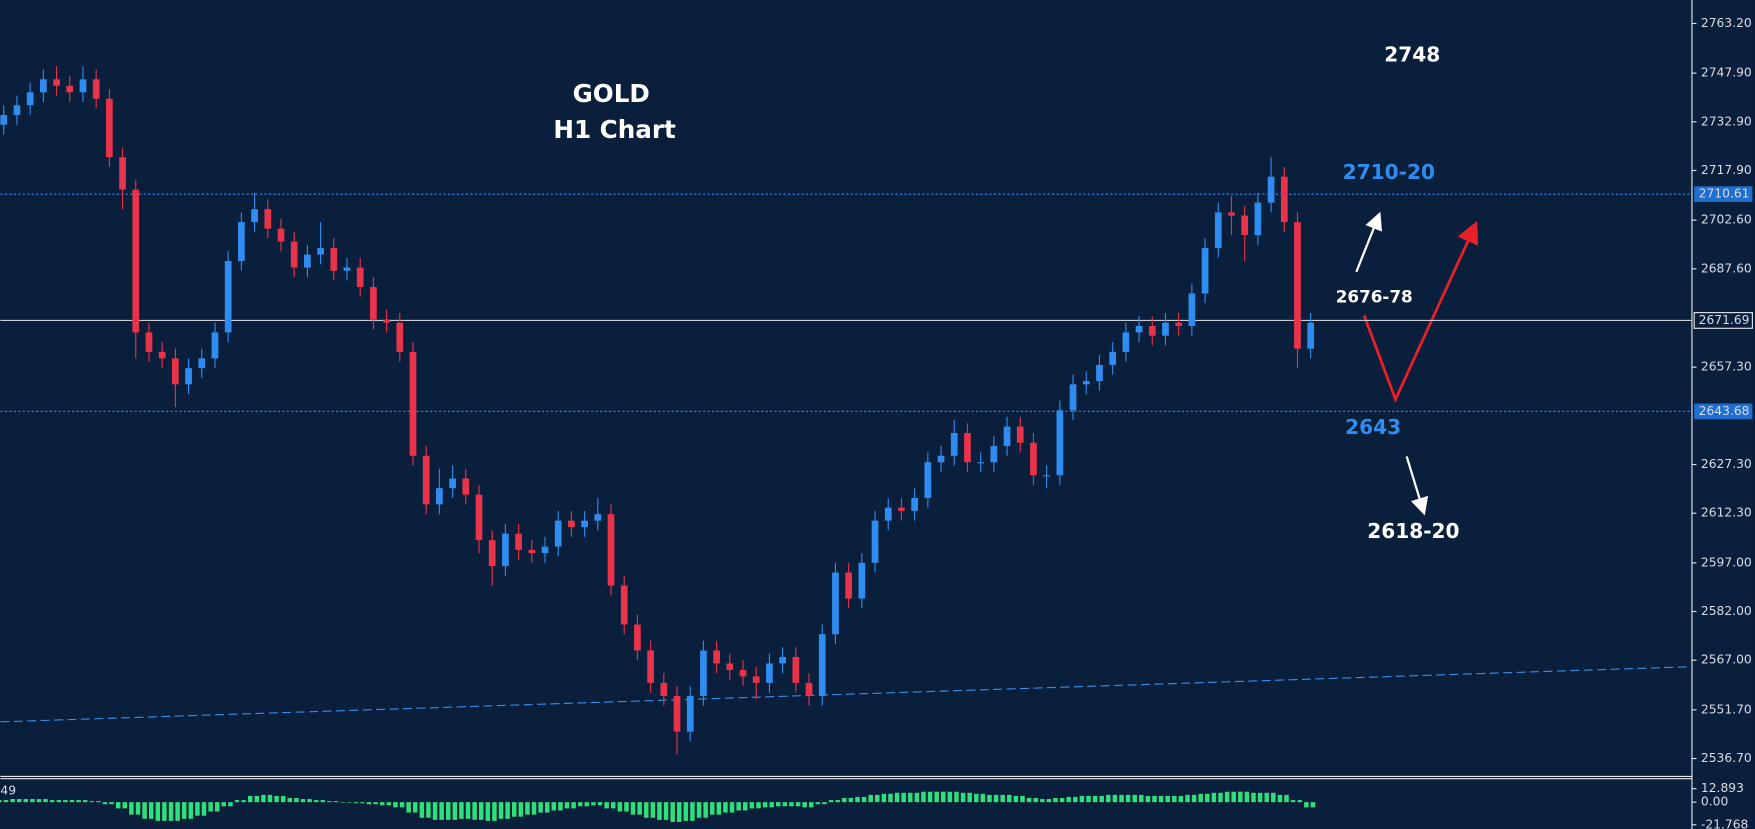 The width and height of the screenshot is (1755, 829). I want to click on y-tick-label: 2582.00, so click(1726, 611).